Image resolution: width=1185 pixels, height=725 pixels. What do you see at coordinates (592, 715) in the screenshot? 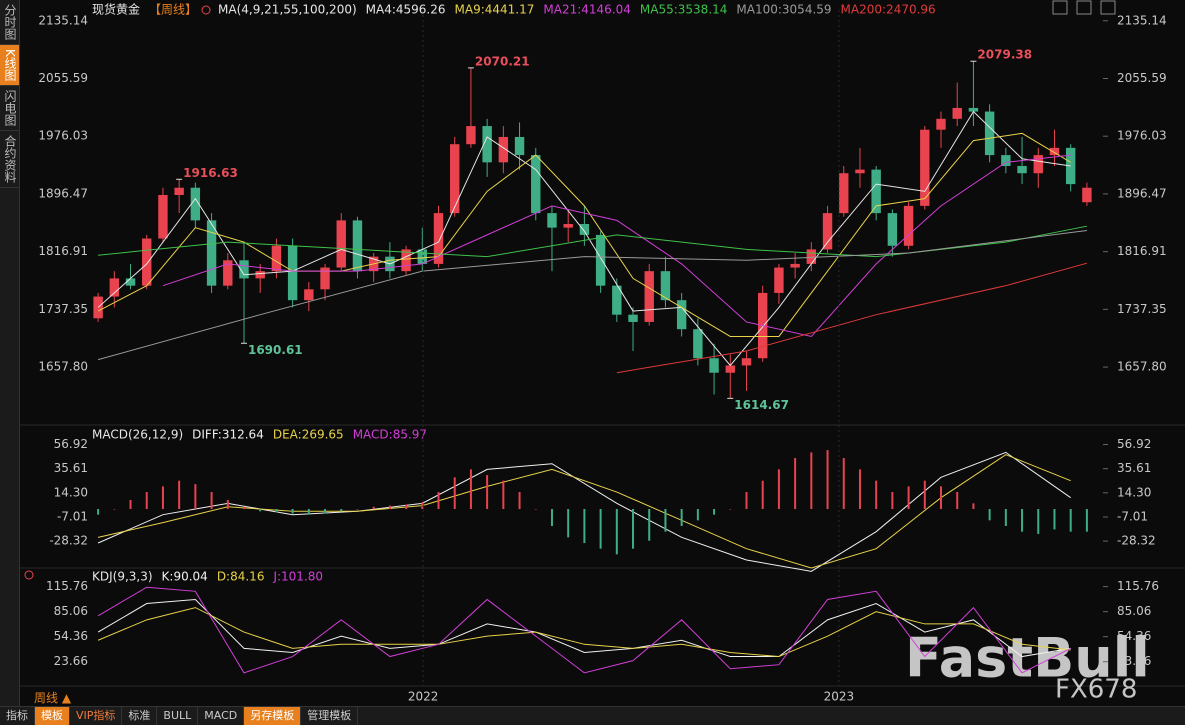
I see `toolbar: 指标 模板 VIP指标 标准 BULL MACD 另存模板 管理模板` at bounding box center [592, 715].